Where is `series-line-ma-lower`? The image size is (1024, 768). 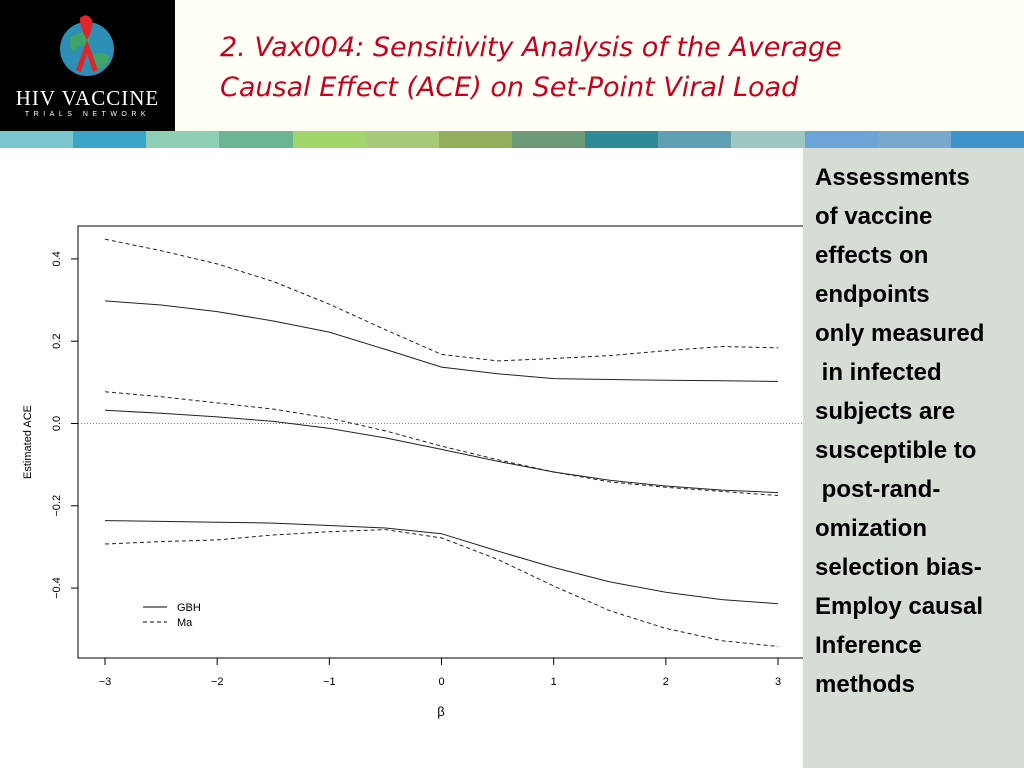 series-line-ma-lower is located at coordinates (441, 588).